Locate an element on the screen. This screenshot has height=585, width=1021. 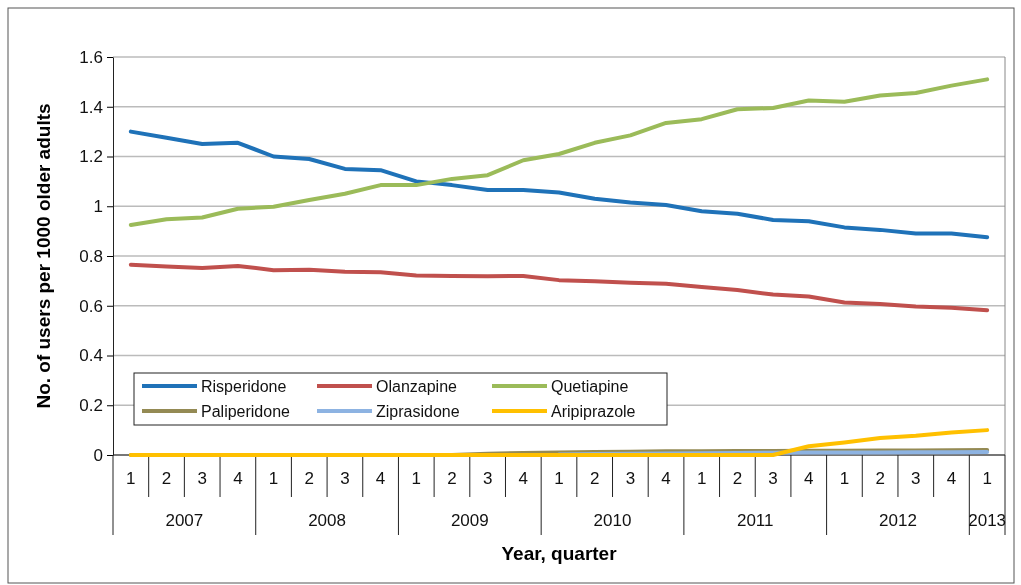
y-tick-label: 0.8 is located at coordinates (91, 256).